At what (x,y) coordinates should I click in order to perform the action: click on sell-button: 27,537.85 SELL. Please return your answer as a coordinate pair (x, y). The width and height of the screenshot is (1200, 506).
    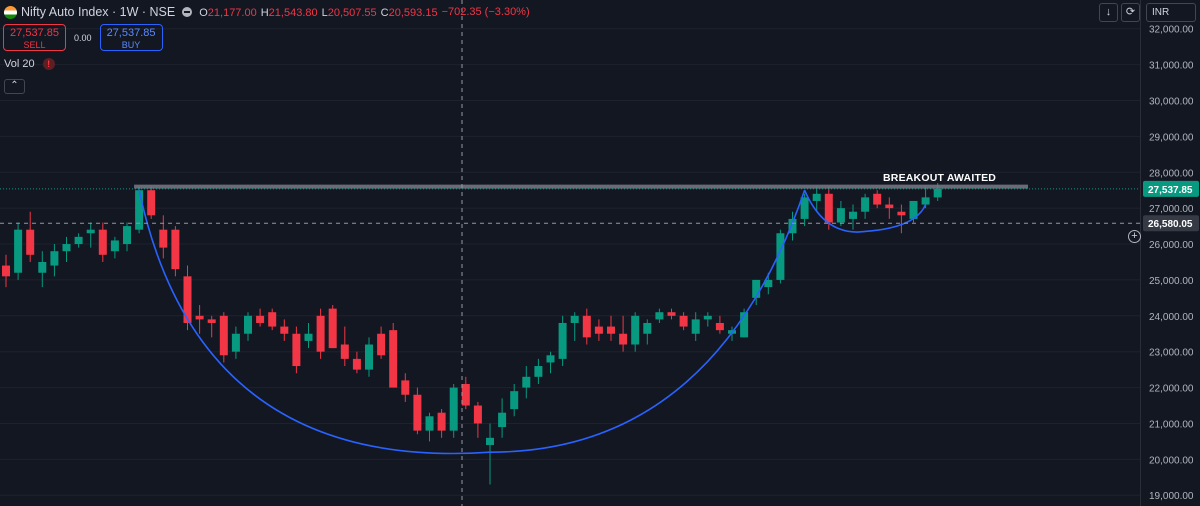
    Looking at the image, I should click on (34, 37).